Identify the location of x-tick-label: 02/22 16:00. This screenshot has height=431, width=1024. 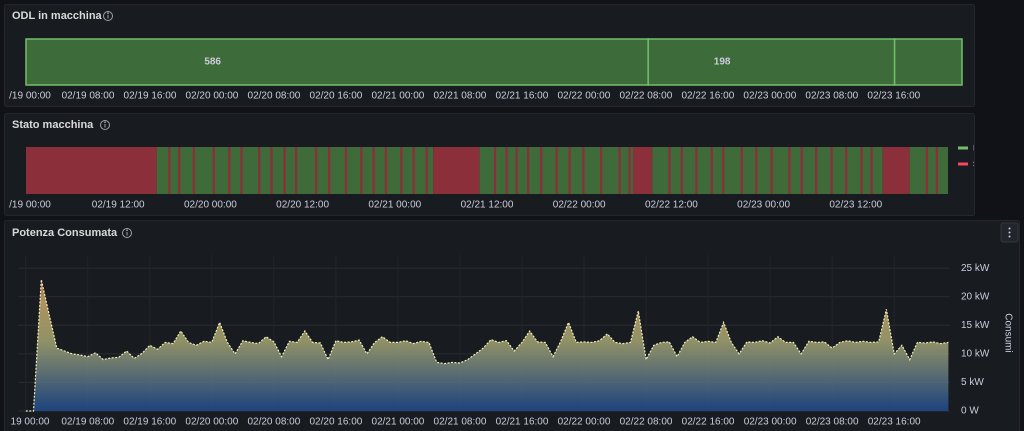
(708, 422).